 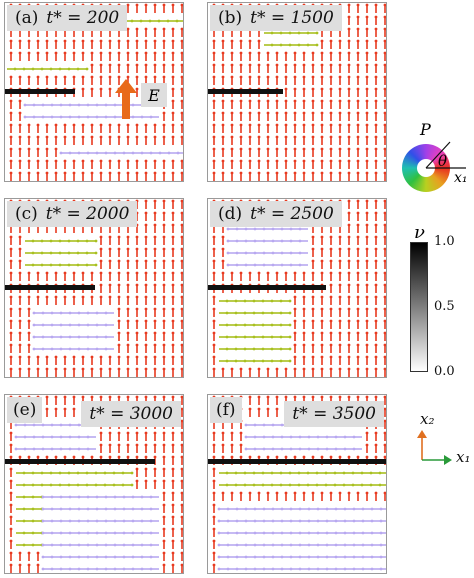 I want to click on axis-x2-label: x₂, so click(x=427, y=419).